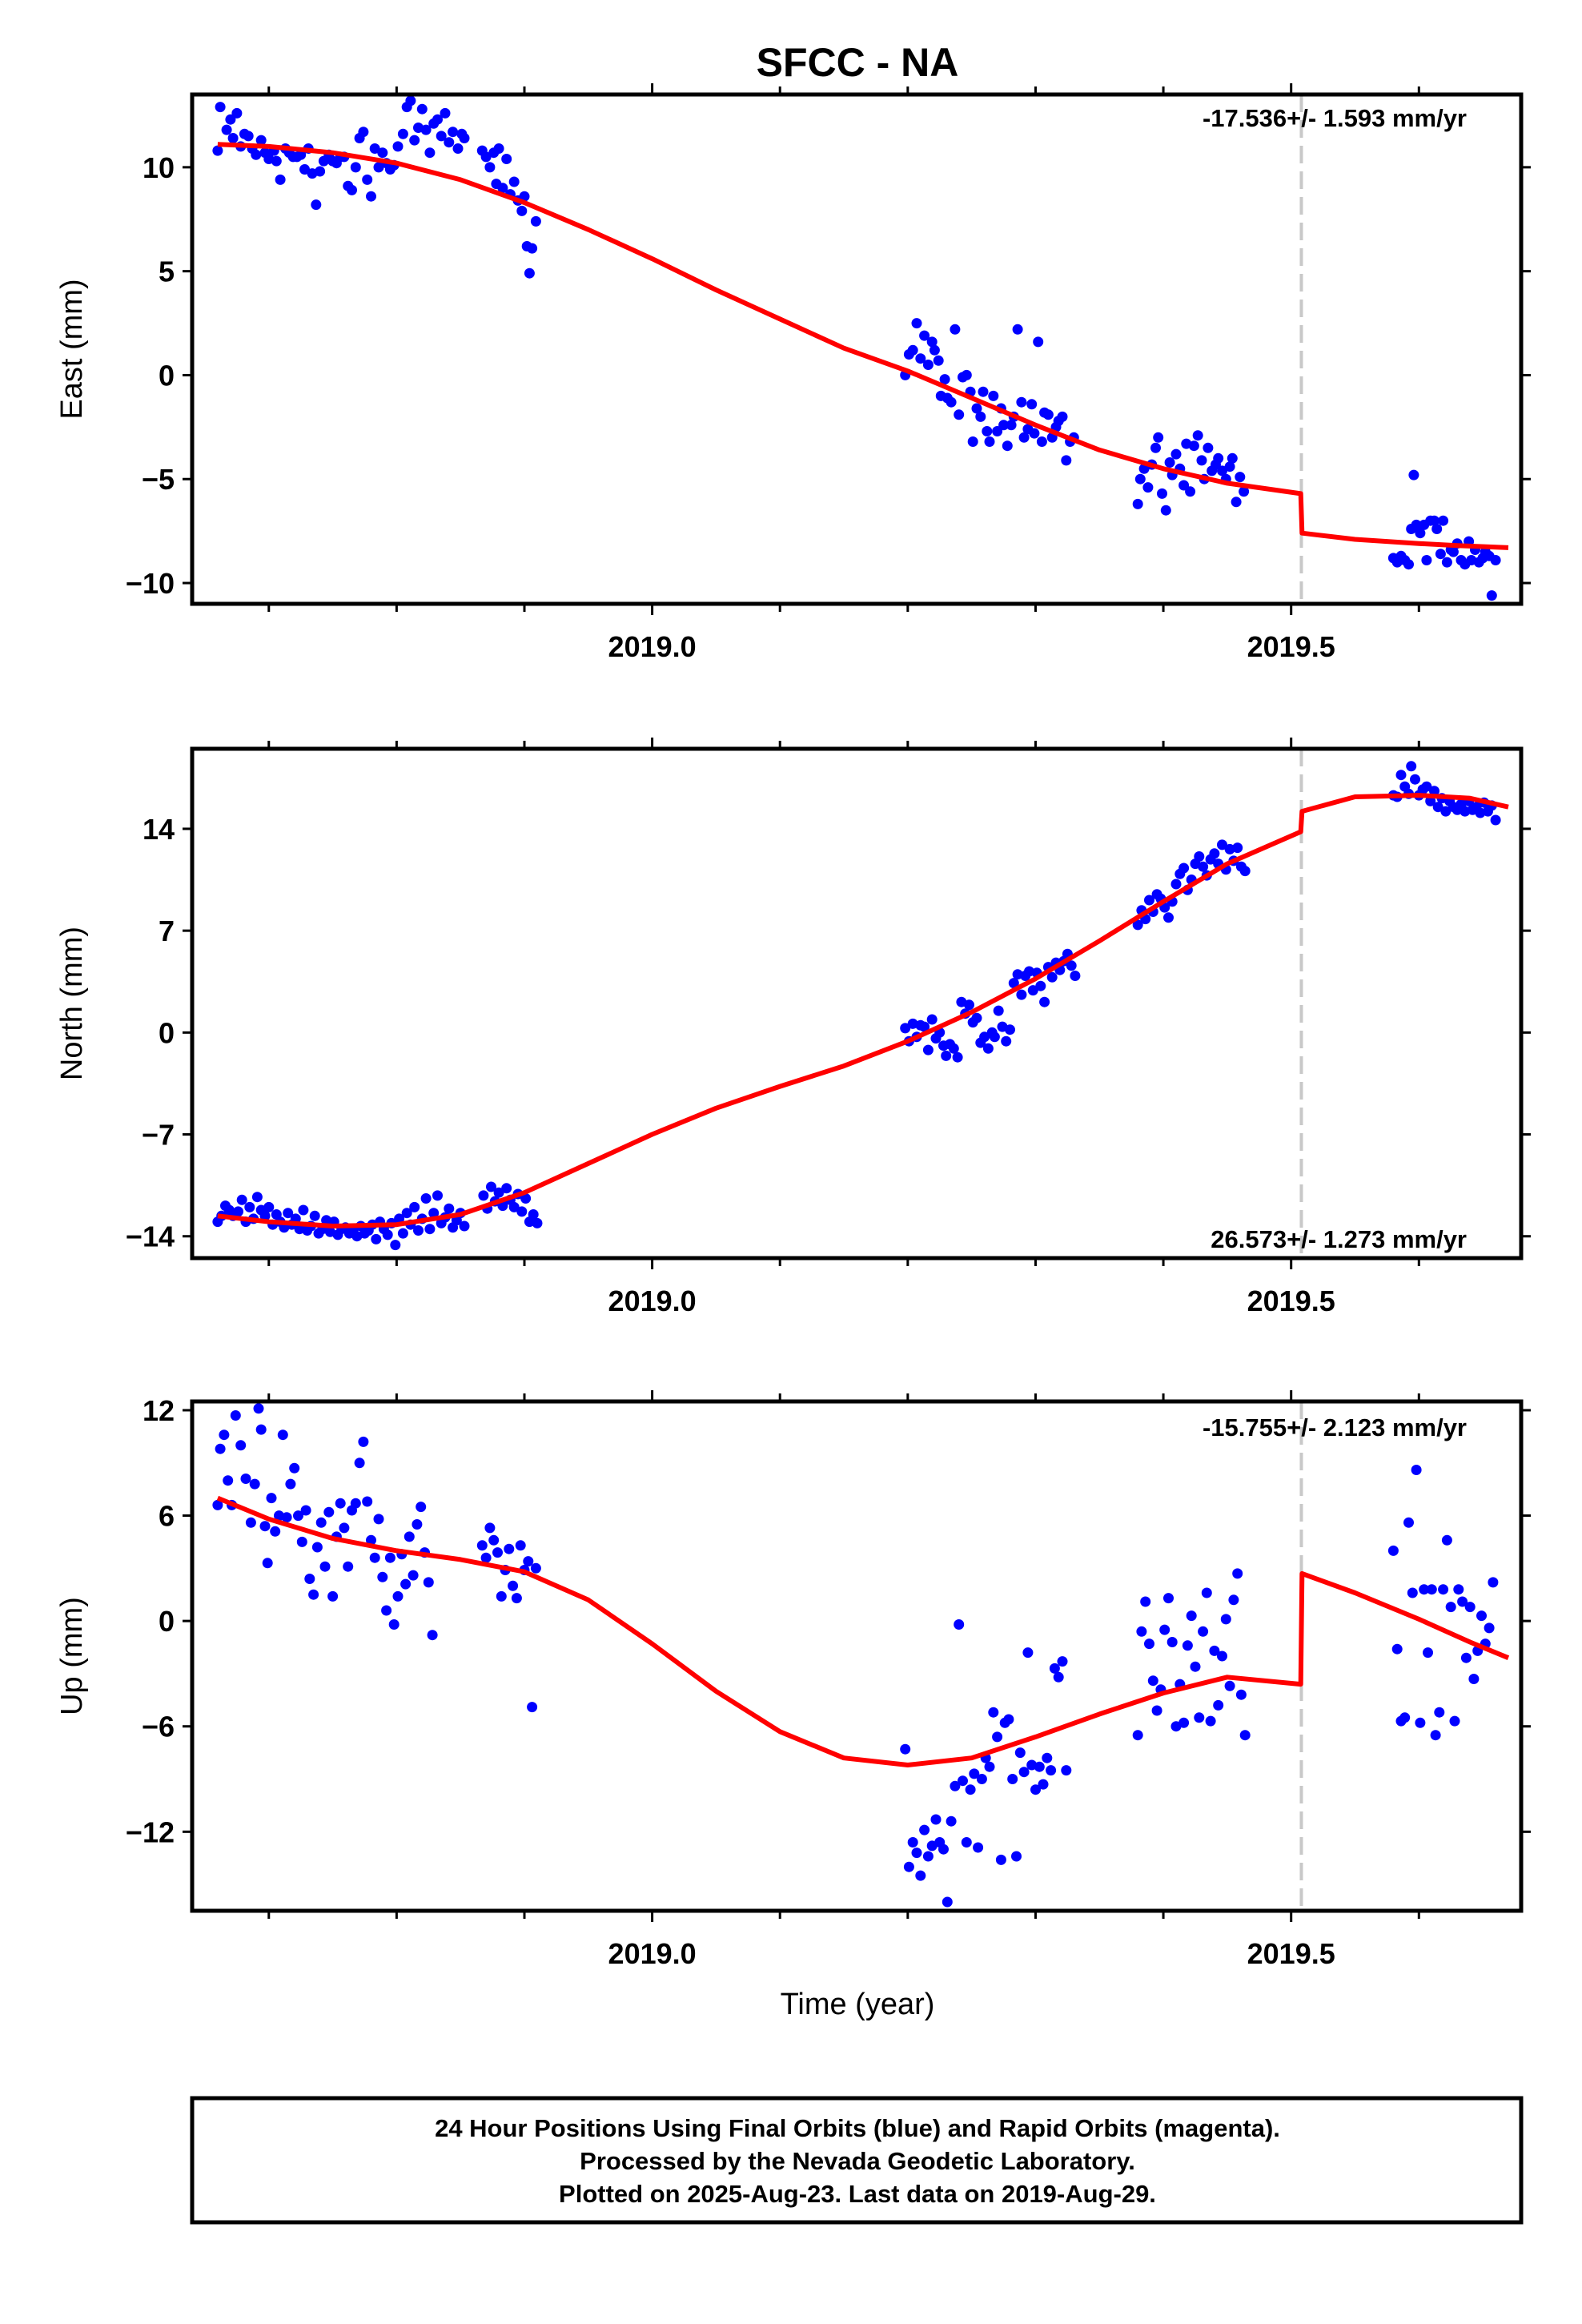 This screenshot has width=1582, height=2324. Describe the element at coordinates (159, 167) in the screenshot. I see `east-ytick-label: 10` at that location.